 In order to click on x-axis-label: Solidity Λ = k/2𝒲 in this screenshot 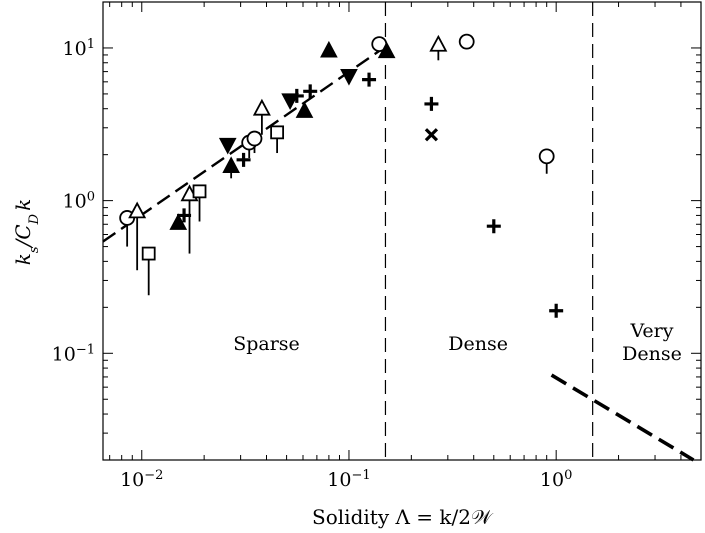, I will do `click(403, 517)`.